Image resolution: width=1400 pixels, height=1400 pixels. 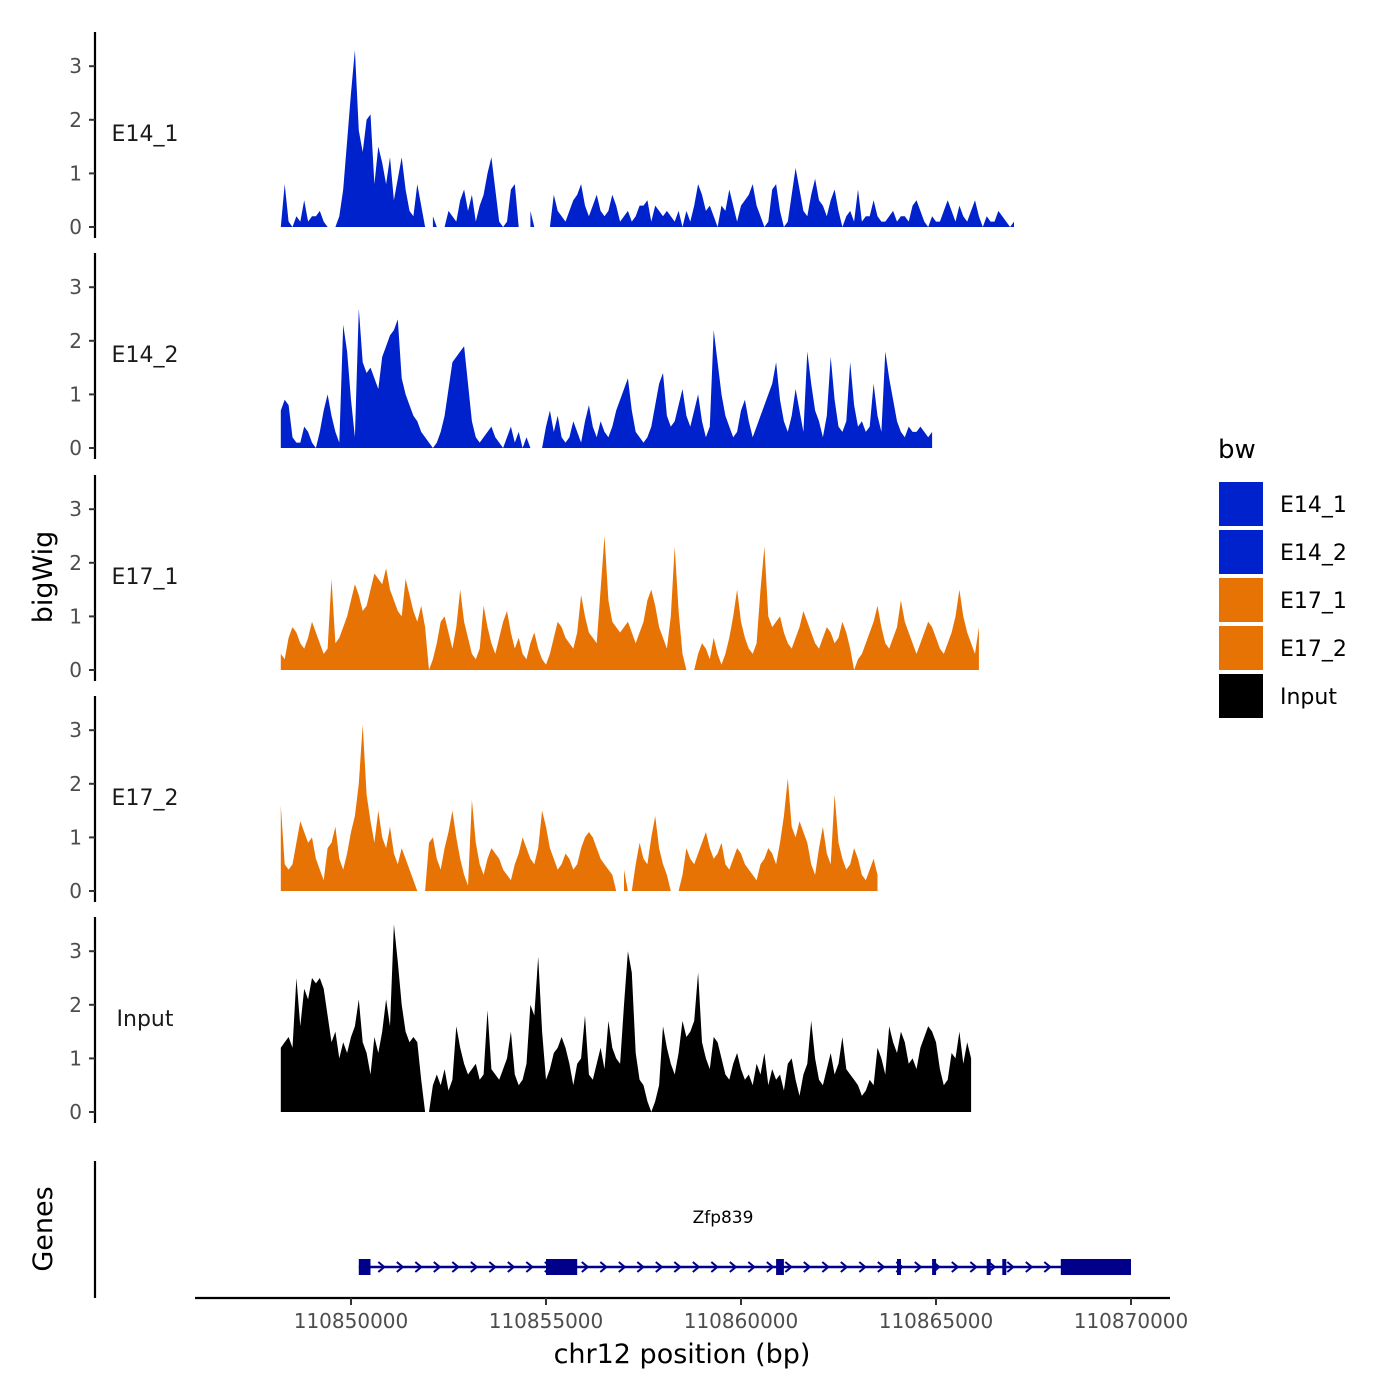 What do you see at coordinates (145, 1019) in the screenshot?
I see `track-label: Input` at bounding box center [145, 1019].